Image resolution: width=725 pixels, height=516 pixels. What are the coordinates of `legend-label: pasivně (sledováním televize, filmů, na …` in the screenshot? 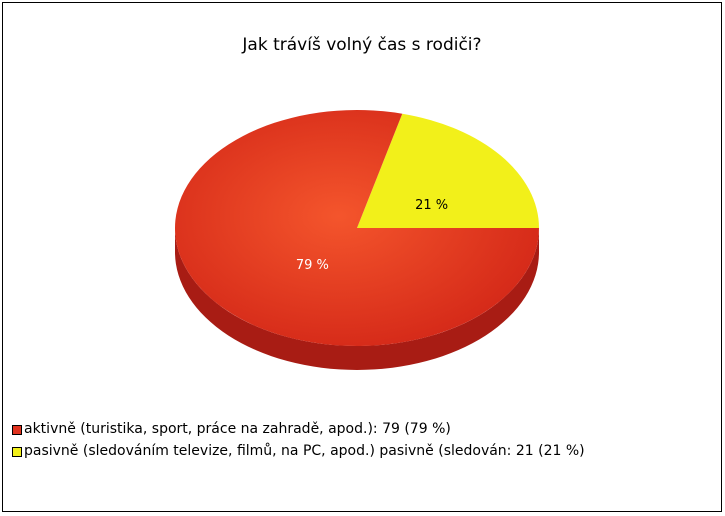 It's located at (304, 451).